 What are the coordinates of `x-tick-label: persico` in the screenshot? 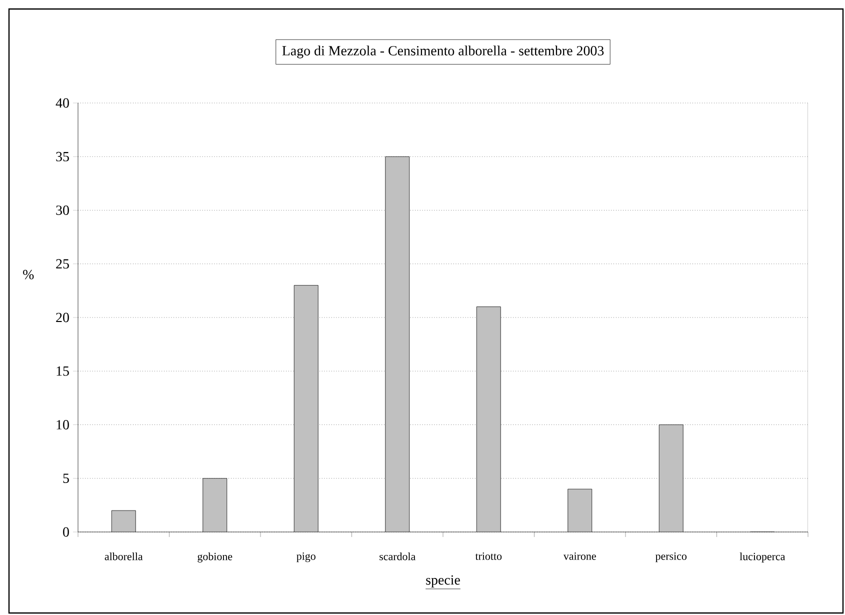 It's located at (671, 557).